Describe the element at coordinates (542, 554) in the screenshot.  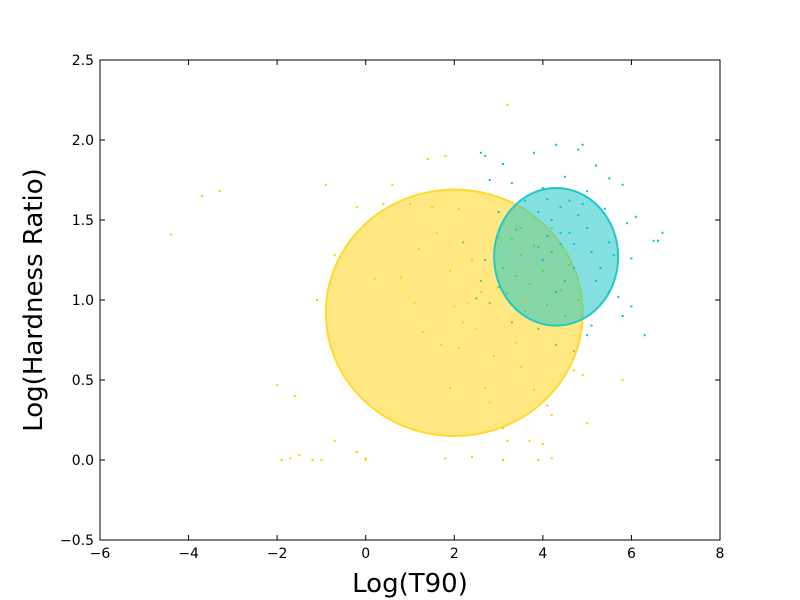
I see `x-tick-label: 4` at that location.